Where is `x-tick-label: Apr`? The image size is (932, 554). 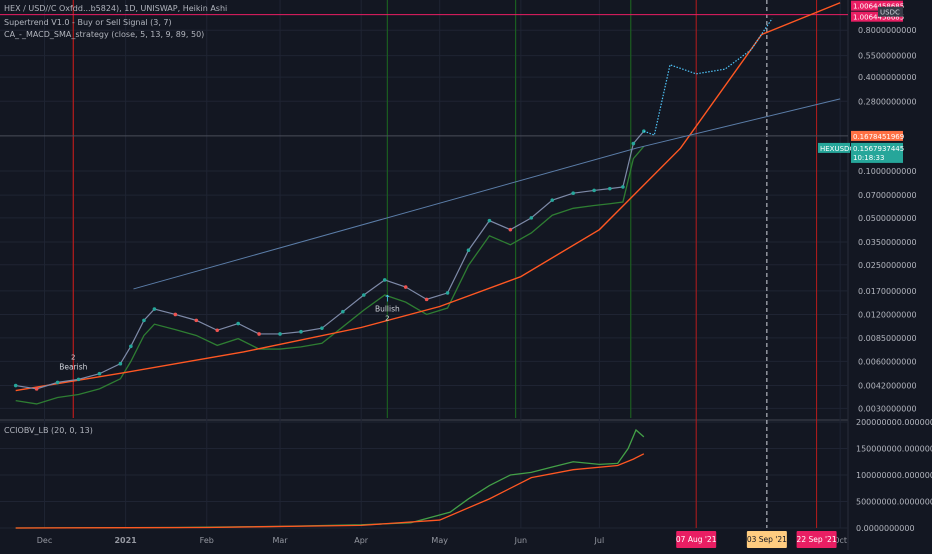 x-tick-label: Apr is located at coordinates (361, 540).